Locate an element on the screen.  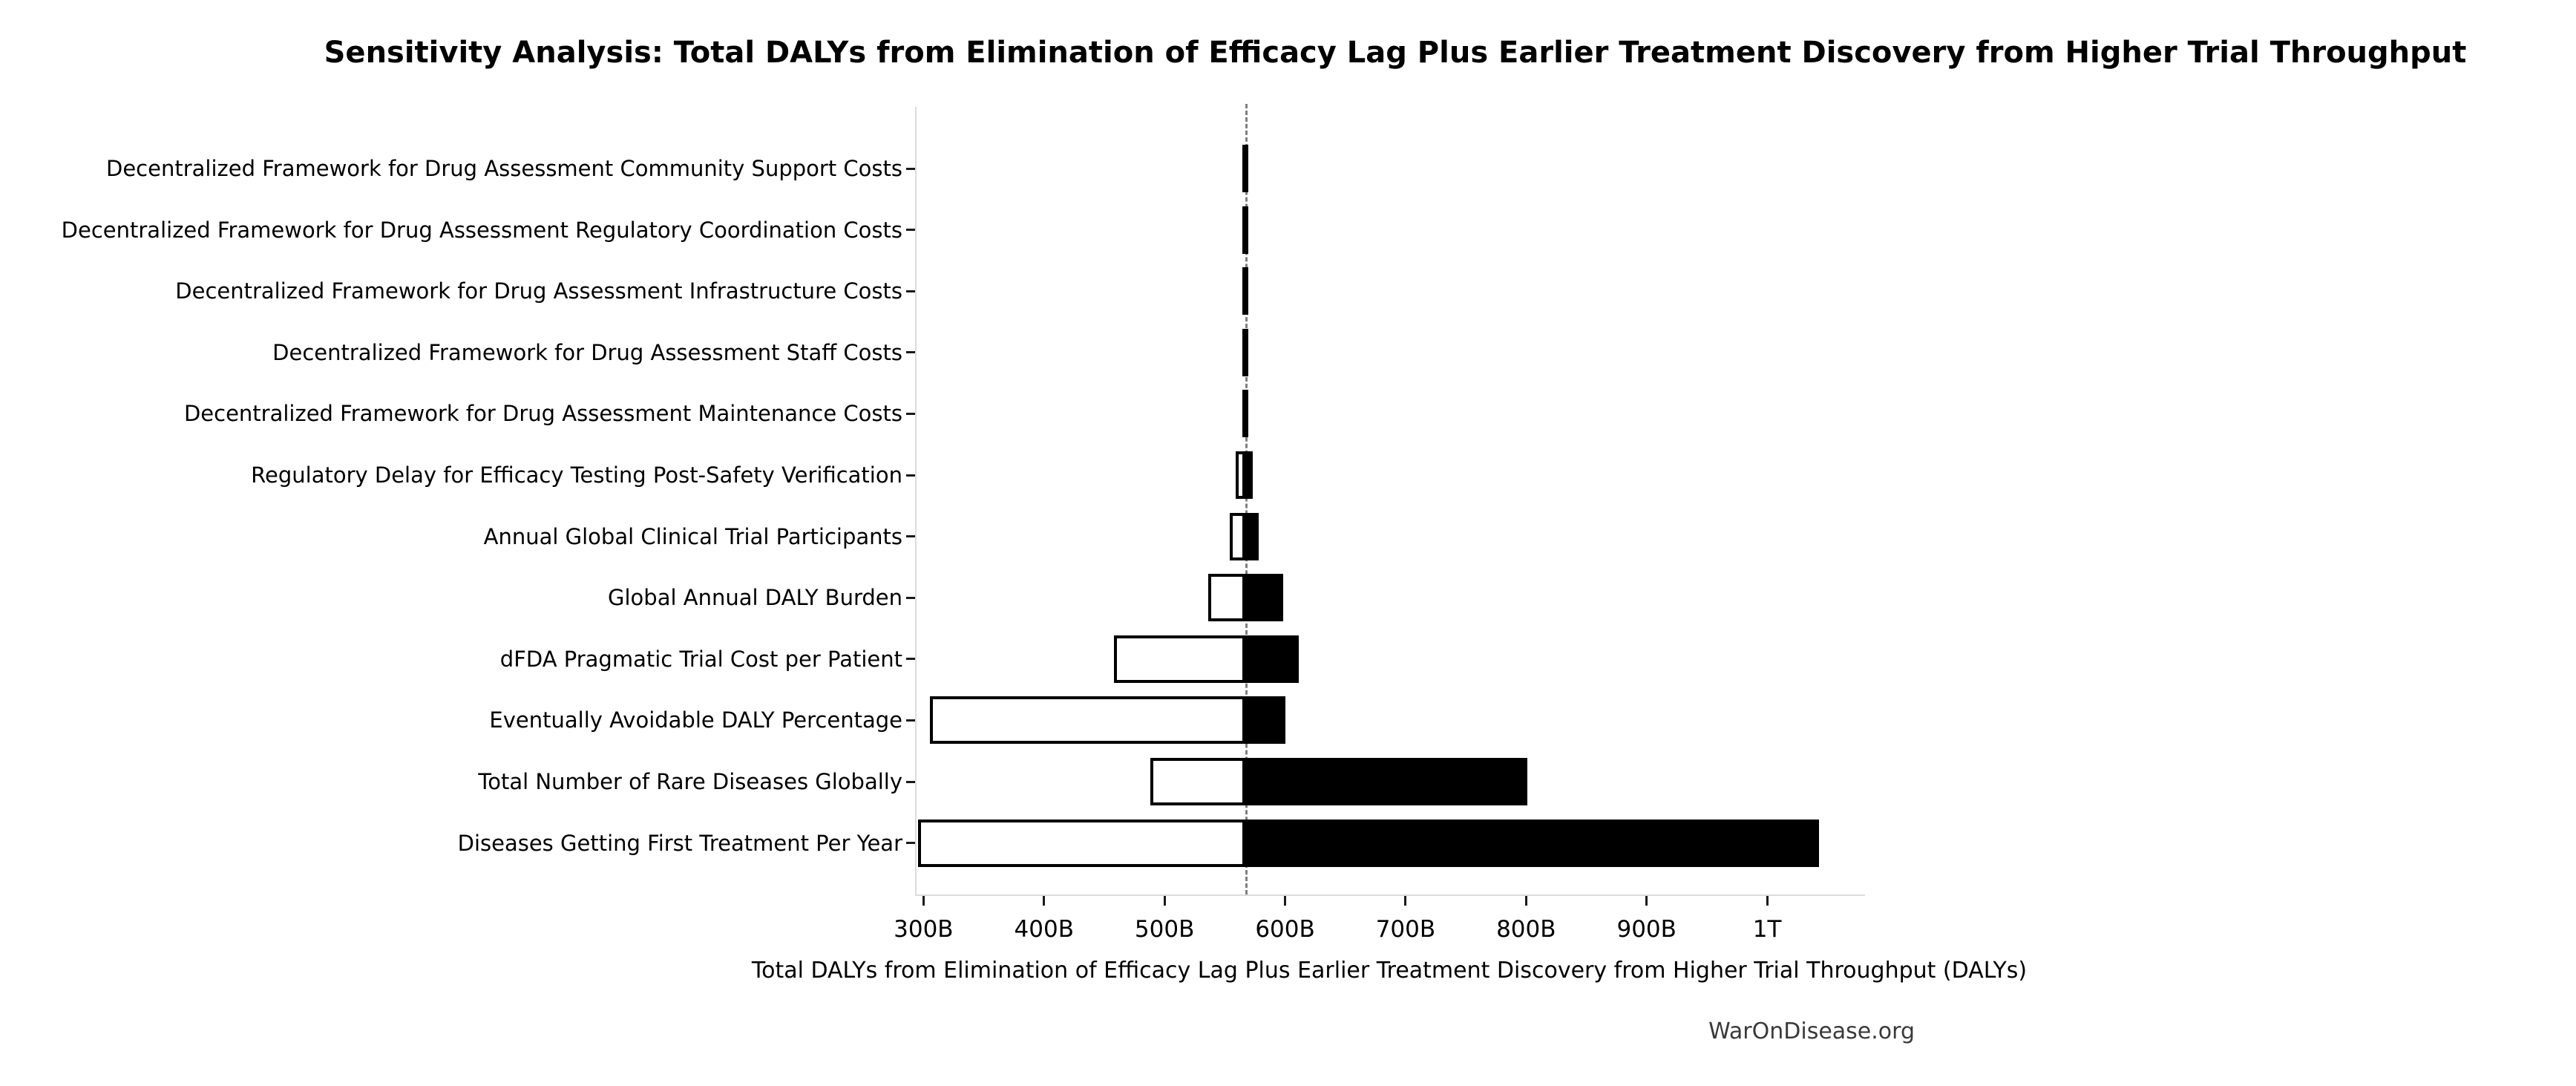
x-tick-label: 1T is located at coordinates (1767, 929).